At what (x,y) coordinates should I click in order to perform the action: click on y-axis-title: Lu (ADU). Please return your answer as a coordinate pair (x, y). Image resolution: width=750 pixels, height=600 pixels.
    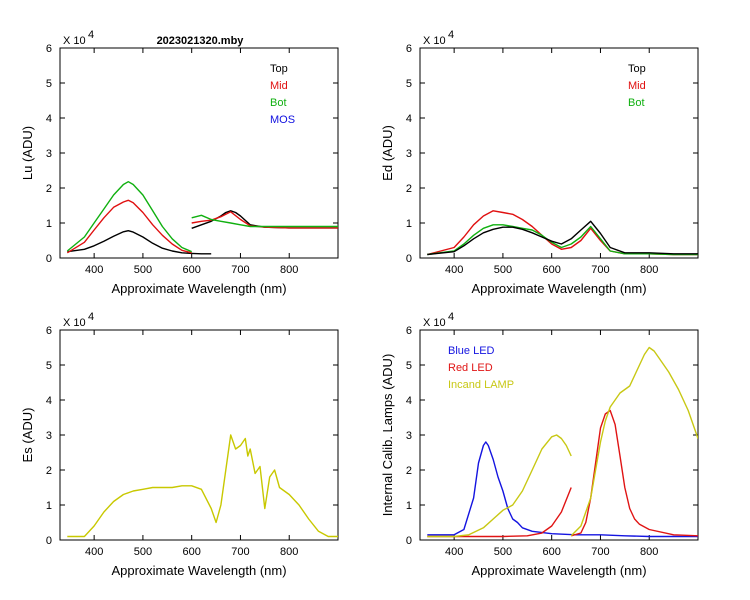
    Looking at the image, I should click on (27, 153).